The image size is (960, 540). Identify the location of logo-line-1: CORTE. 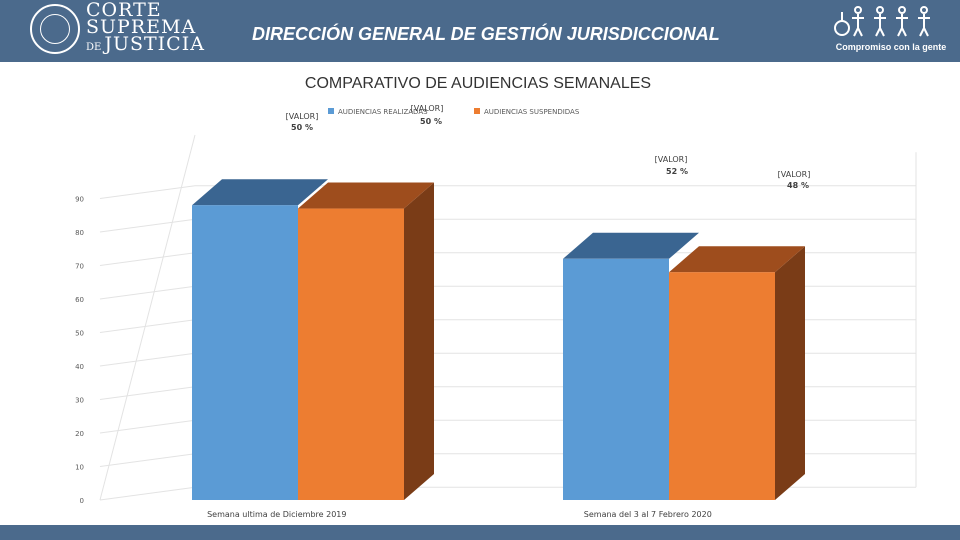
(124, 10).